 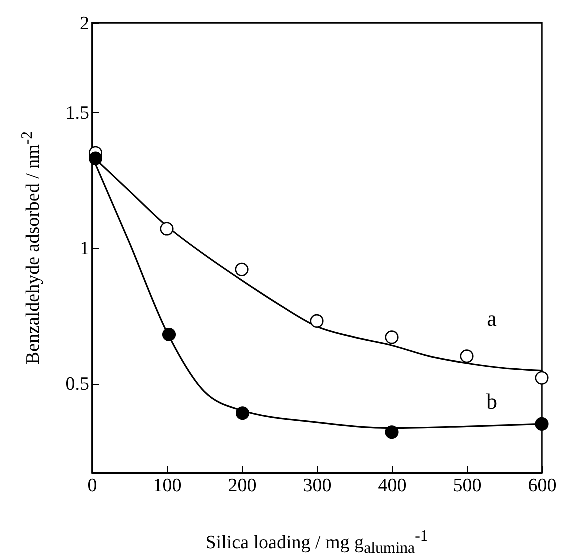 I want to click on y-tick-label: 0.5, so click(x=78, y=385).